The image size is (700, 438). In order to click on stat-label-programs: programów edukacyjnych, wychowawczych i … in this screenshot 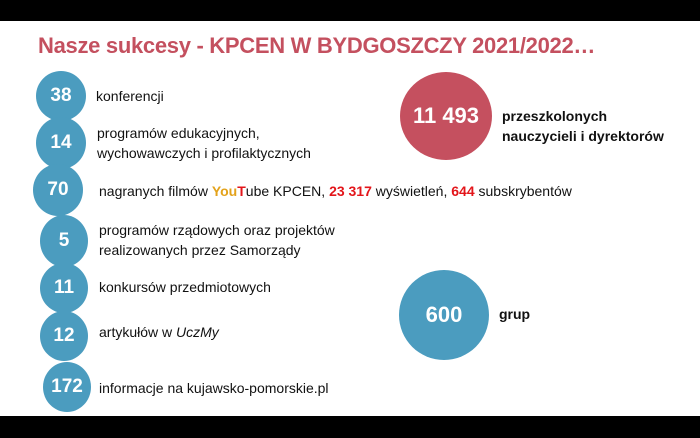, I will do `click(204, 143)`.